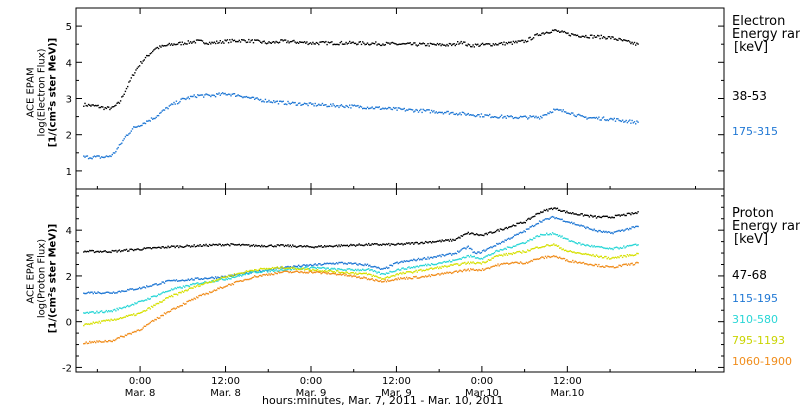 This screenshot has height=410, width=800. What do you see at coordinates (69, 100) in the screenshot?
I see `ytick-label-0-2: 3` at bounding box center [69, 100].